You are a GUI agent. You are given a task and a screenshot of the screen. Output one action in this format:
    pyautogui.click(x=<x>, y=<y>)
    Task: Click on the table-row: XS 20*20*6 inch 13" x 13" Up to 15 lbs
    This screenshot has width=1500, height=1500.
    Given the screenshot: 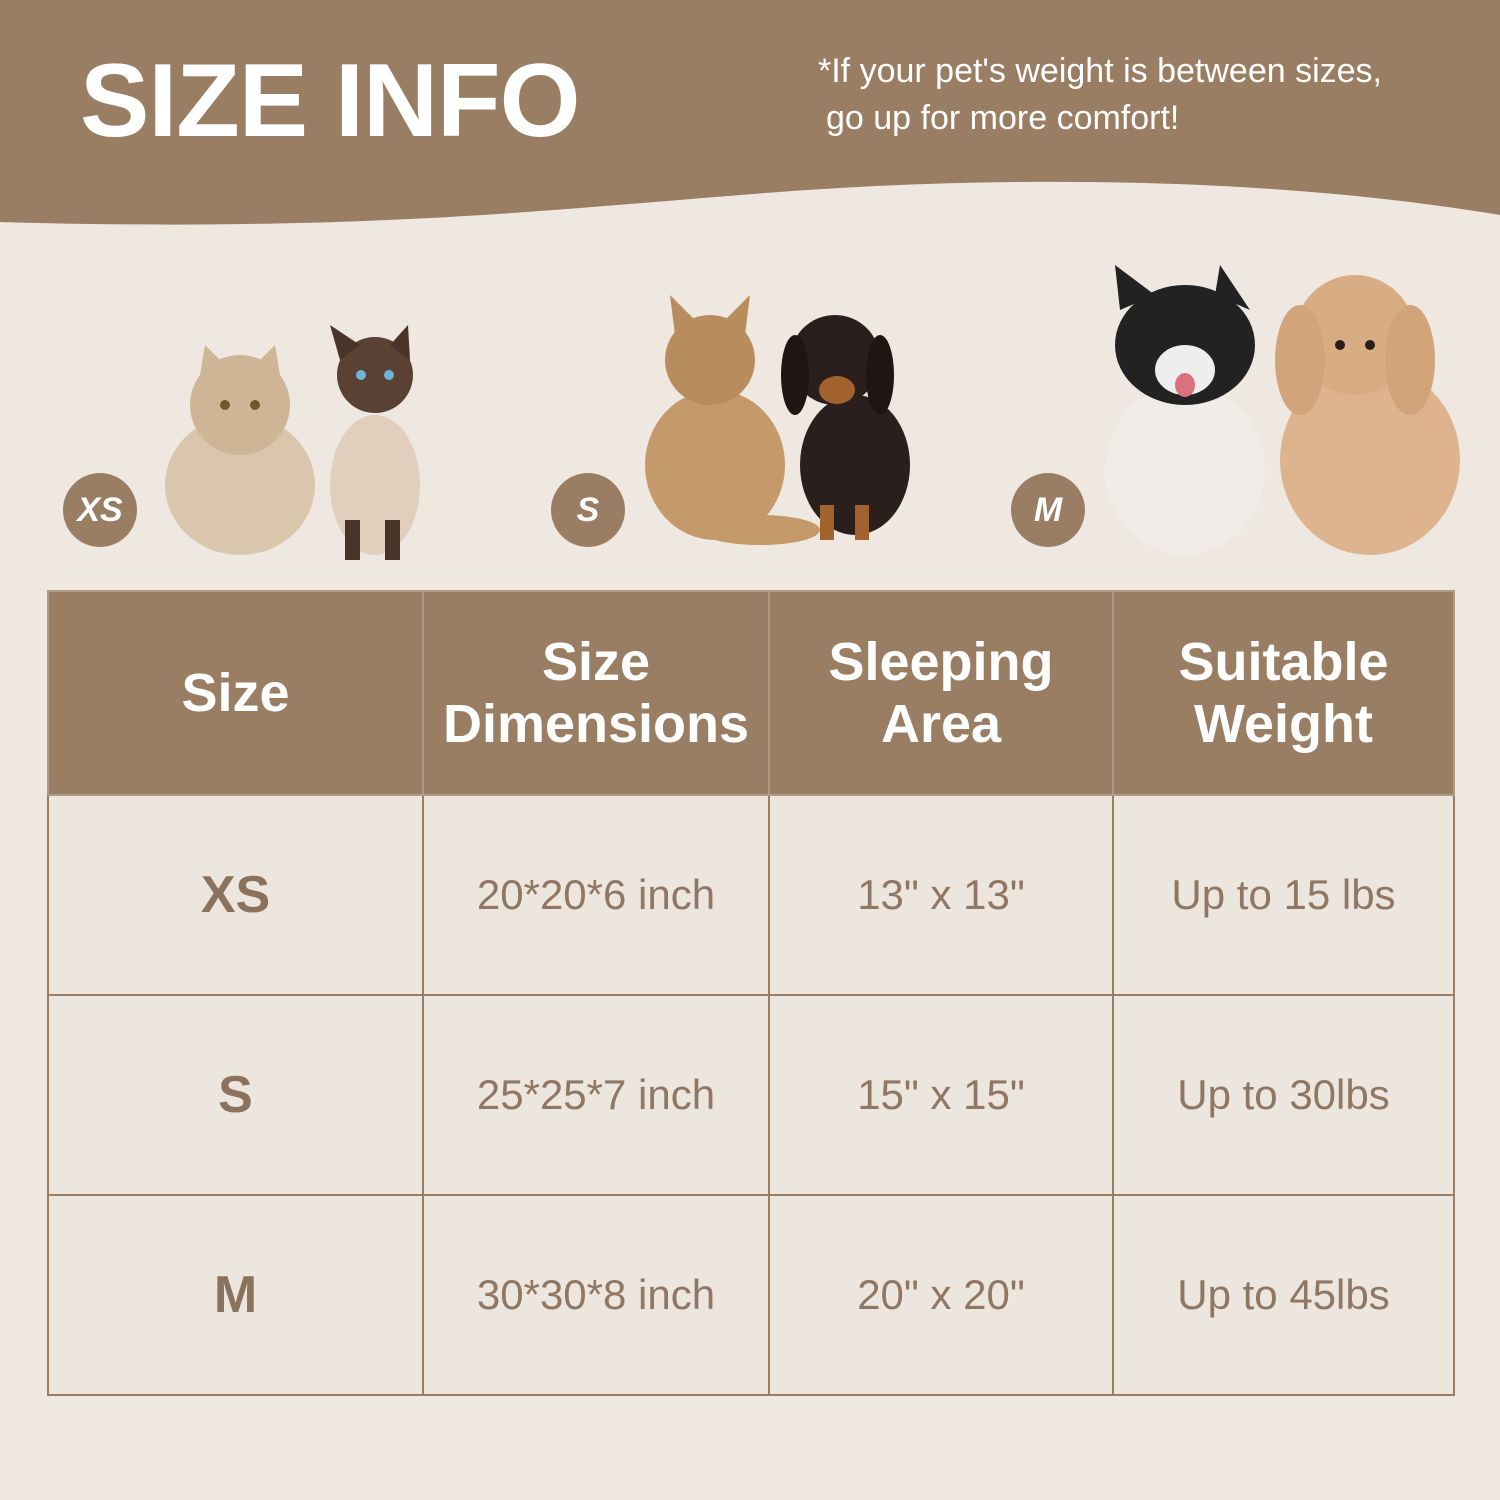 What is the action you would take?
    pyautogui.click(x=751, y=895)
    